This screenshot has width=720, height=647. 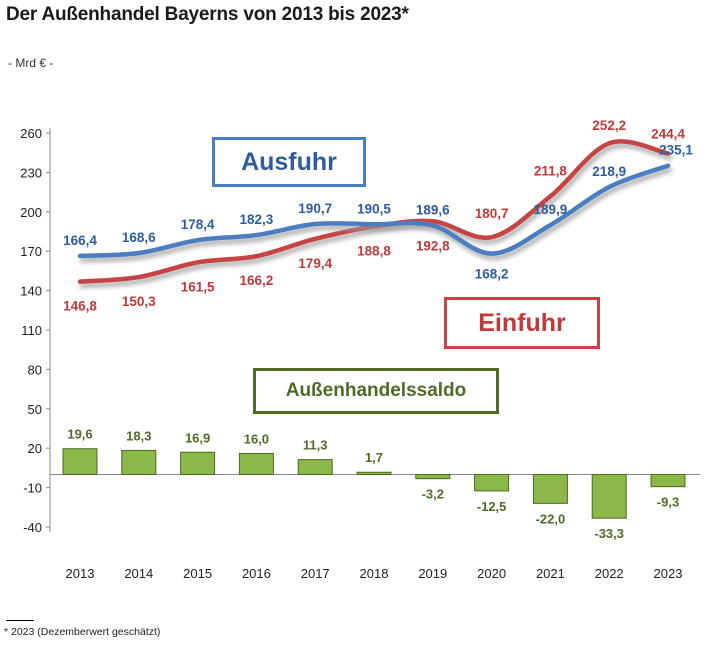 I want to click on saldo-value-label: 16,0, so click(x=256, y=438).